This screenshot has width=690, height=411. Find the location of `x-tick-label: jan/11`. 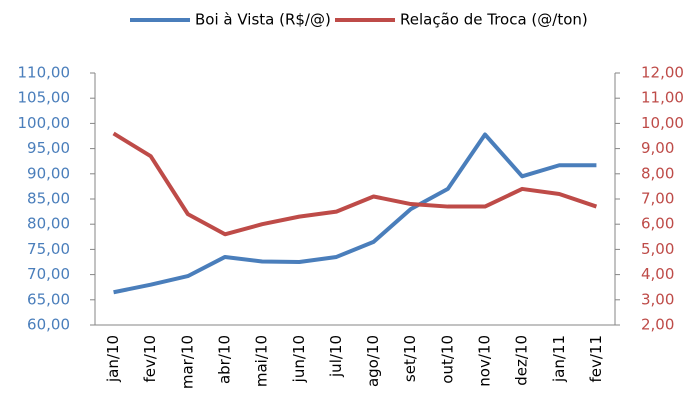

x-tick-label: jan/11 is located at coordinates (559, 359).